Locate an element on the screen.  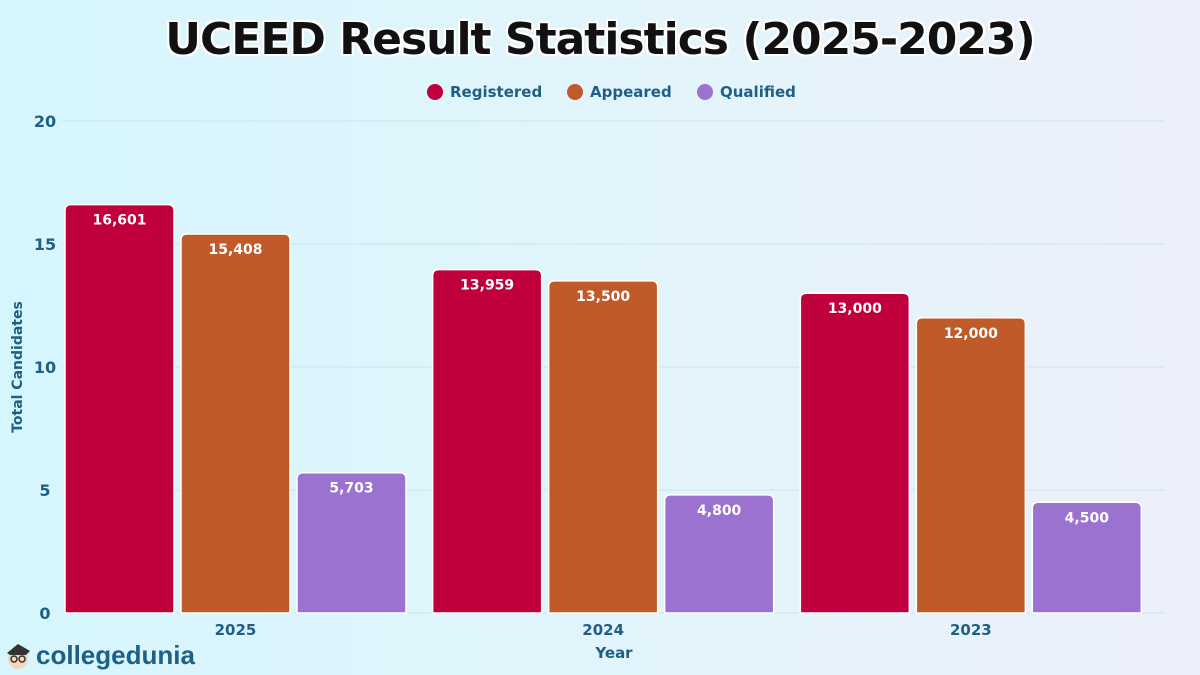
data-label: 15,408 is located at coordinates (235, 250).